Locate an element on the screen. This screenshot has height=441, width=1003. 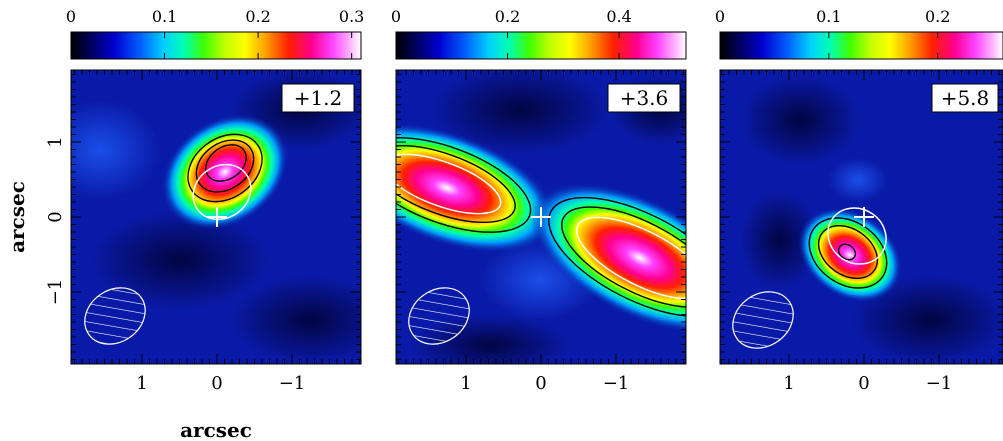
colorbar-1: 0 0.1 0.2 0.3 is located at coordinates (215, 33).